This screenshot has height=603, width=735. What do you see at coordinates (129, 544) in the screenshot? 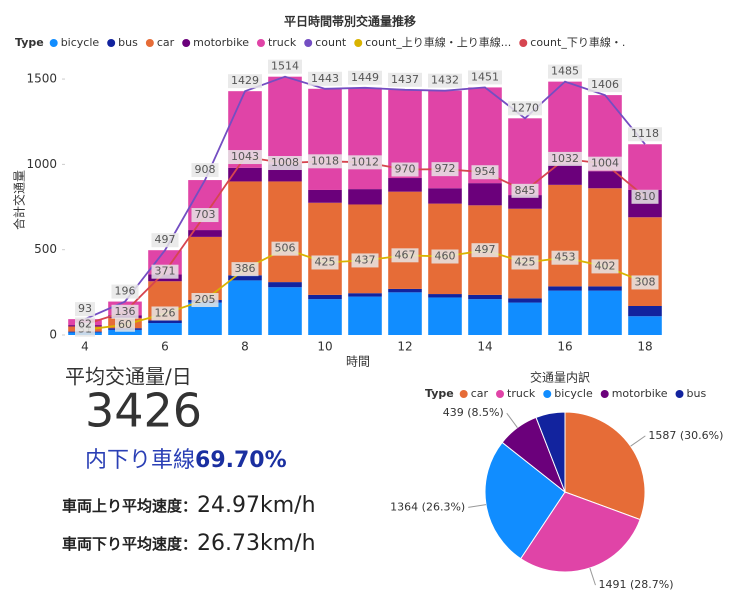
I see `kpi-speed-label: 車両下り平均速度：` at bounding box center [129, 544].